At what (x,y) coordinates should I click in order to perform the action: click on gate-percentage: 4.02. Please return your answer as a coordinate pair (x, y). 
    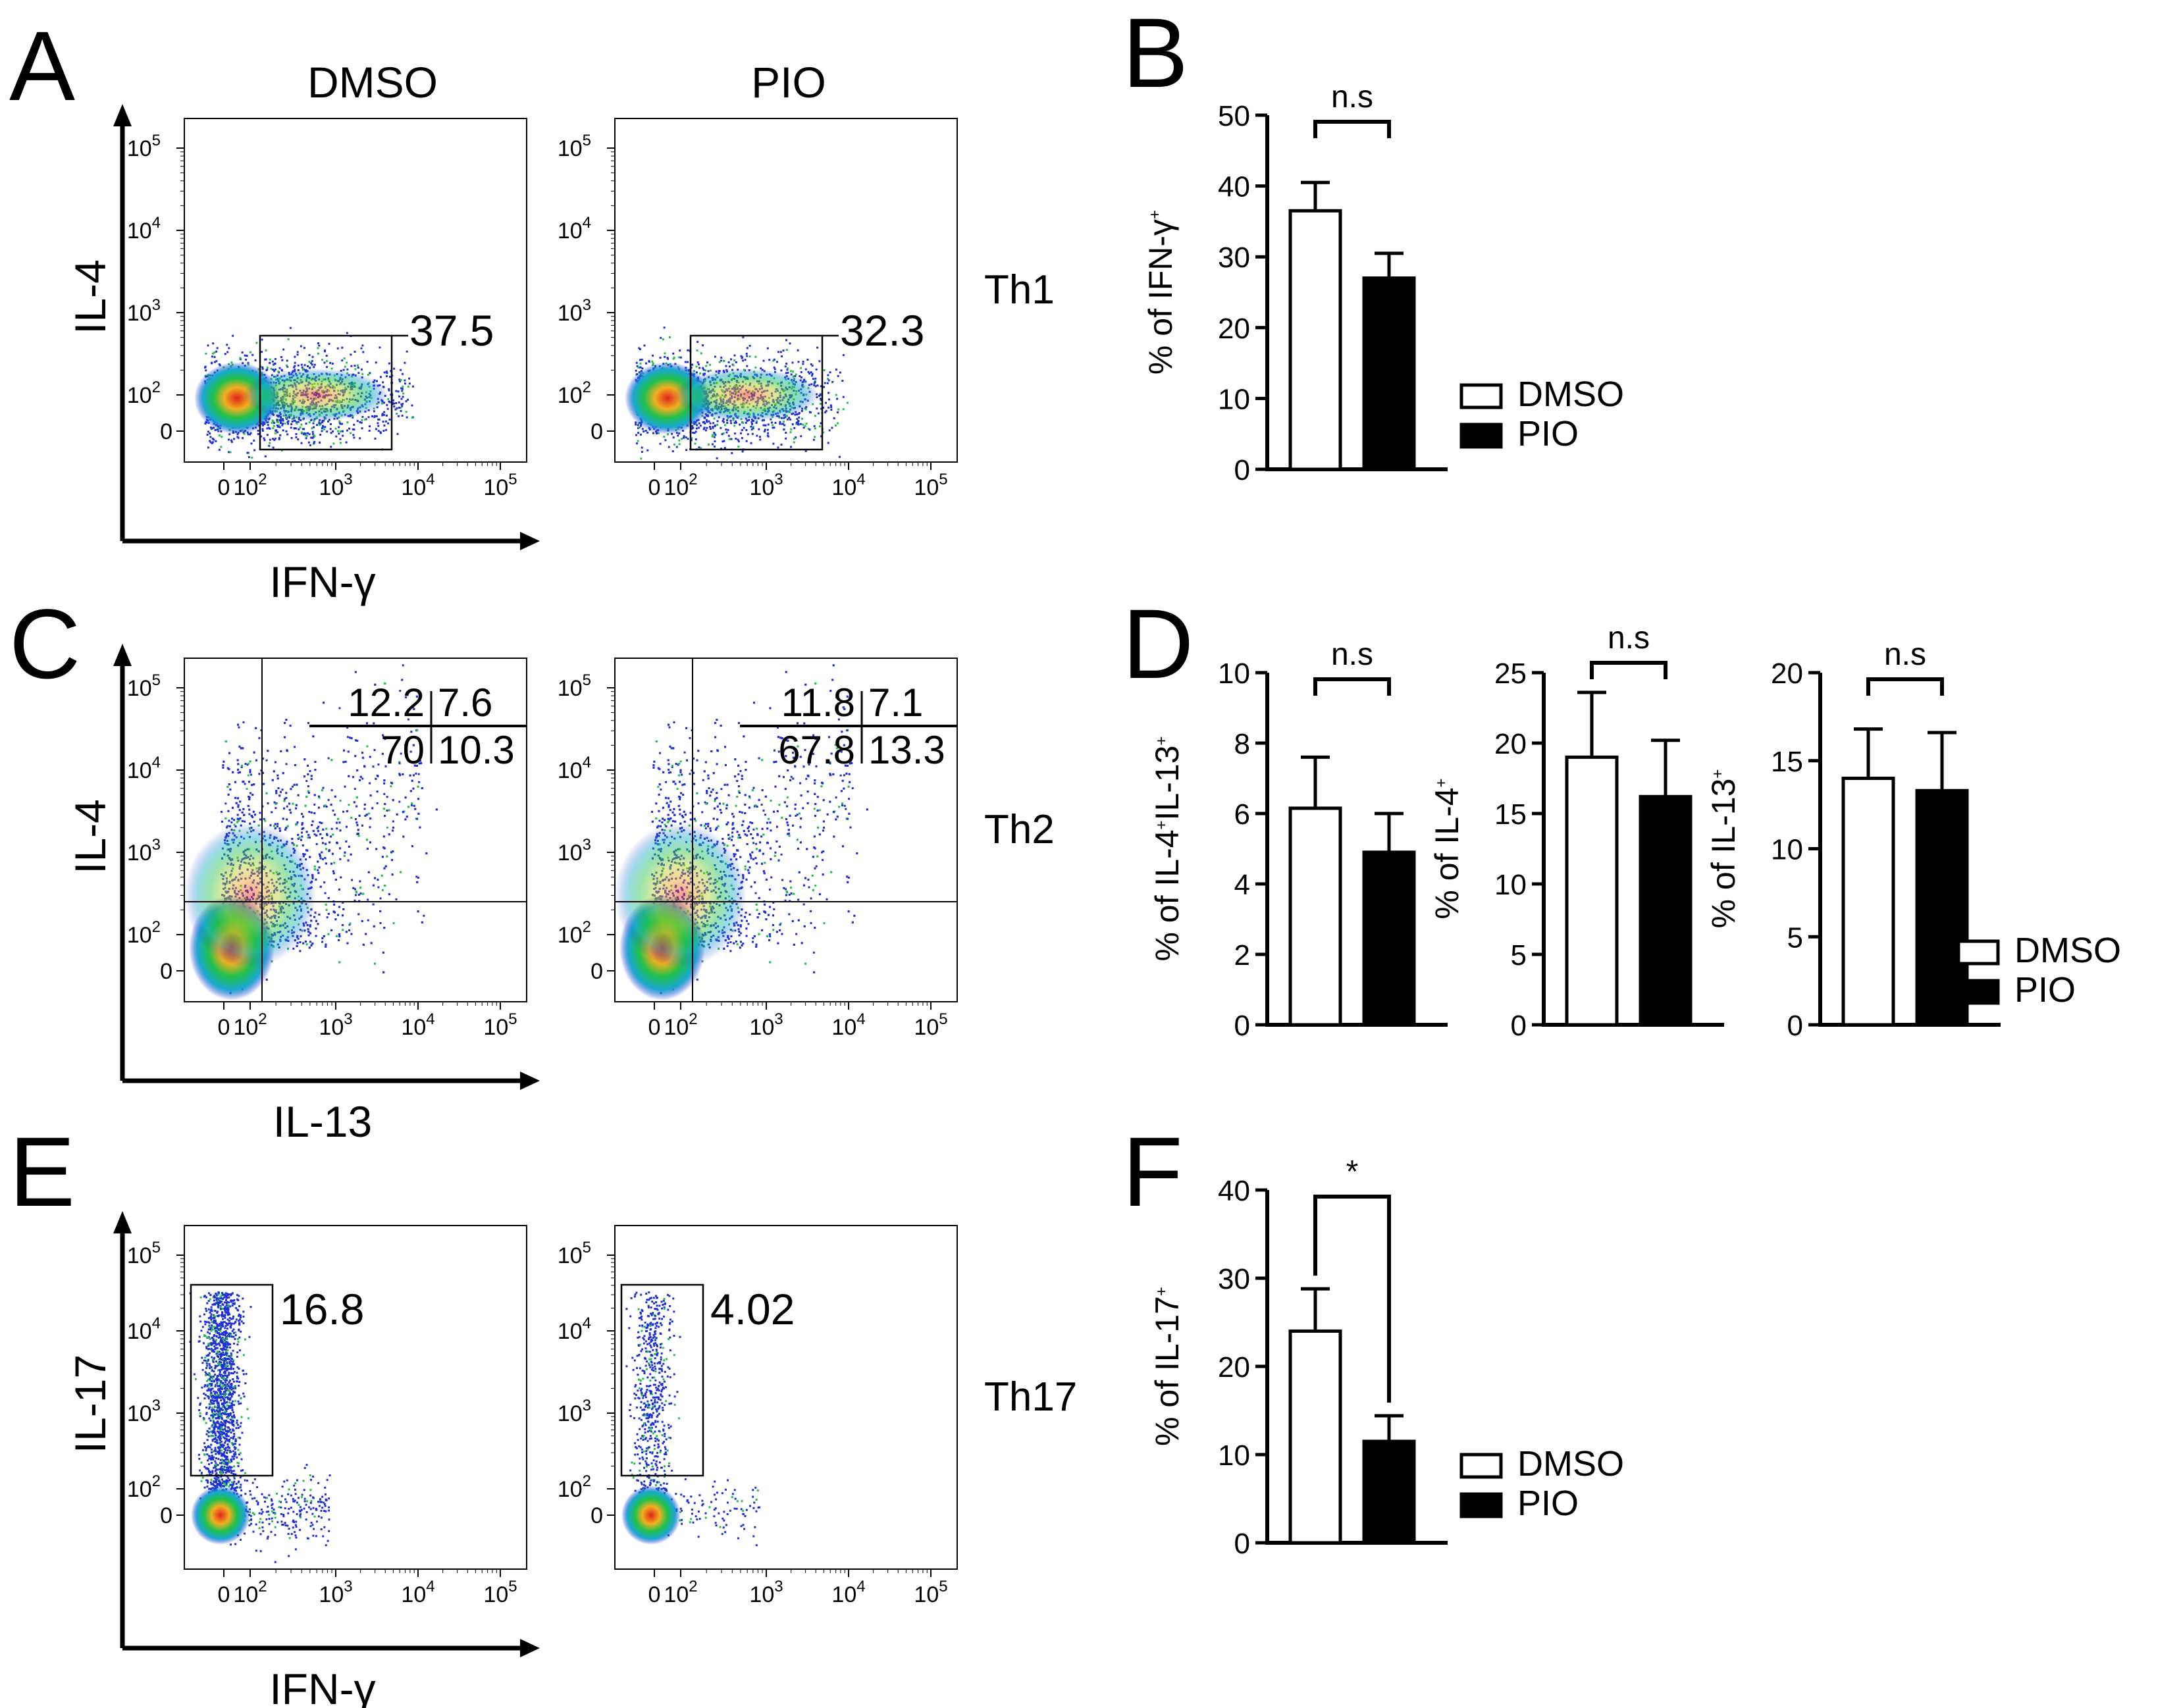
    Looking at the image, I should click on (752, 1309).